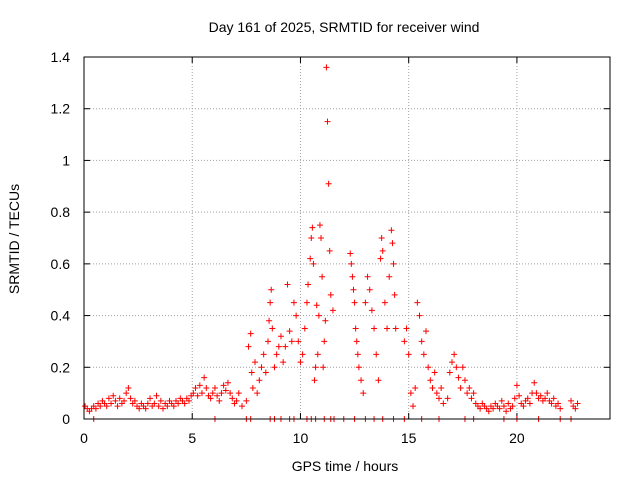 The image size is (640, 480). What do you see at coordinates (61, 367) in the screenshot?
I see `y-tick-label: 0.2` at bounding box center [61, 367].